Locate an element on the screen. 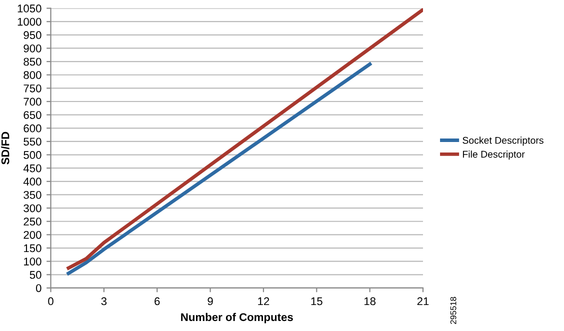  y-tick-label: 950 is located at coordinates (33, 35).